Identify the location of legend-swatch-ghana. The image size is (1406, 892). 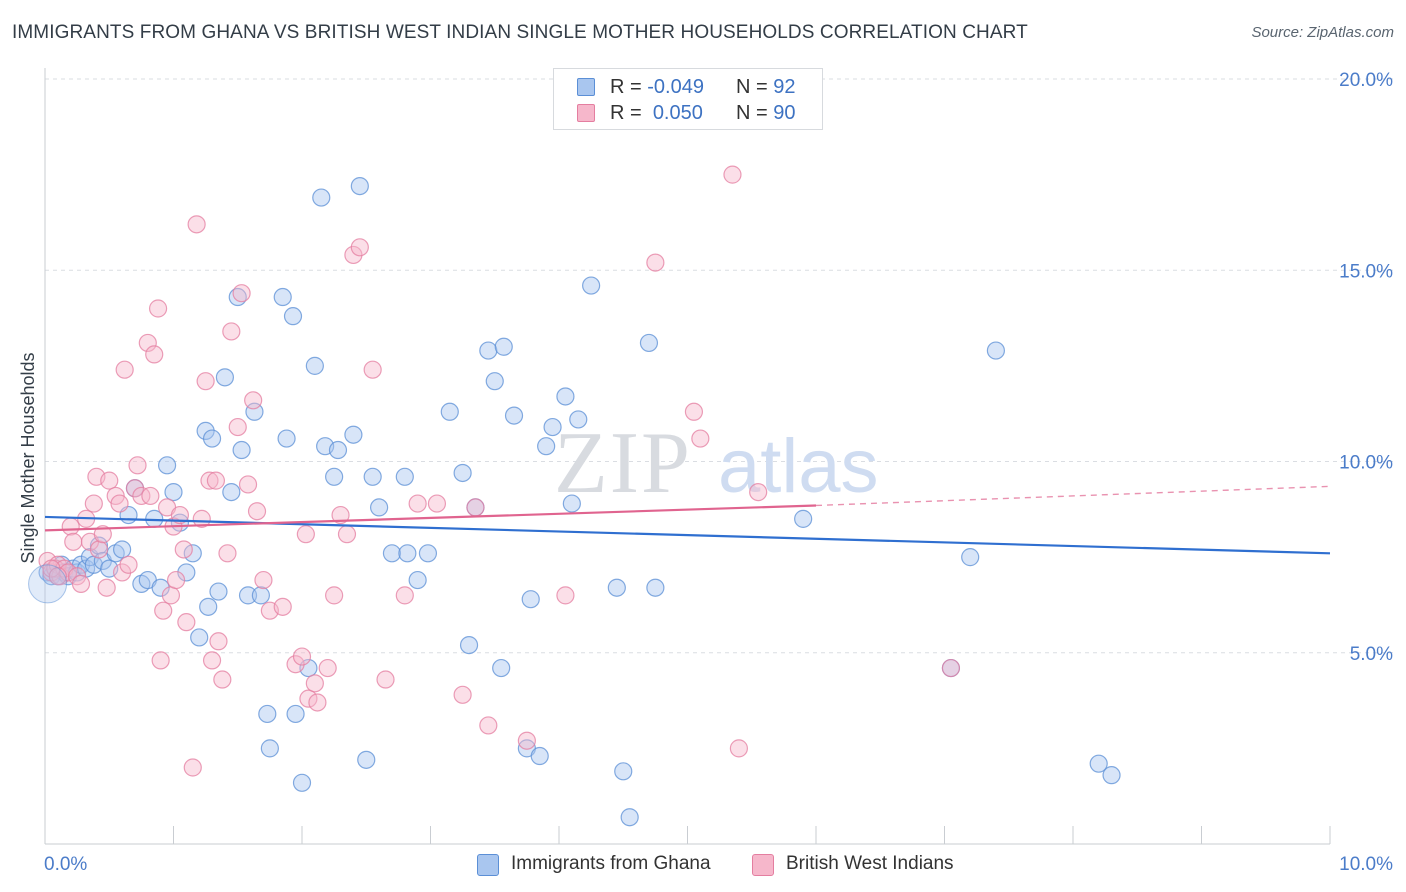
(586, 87).